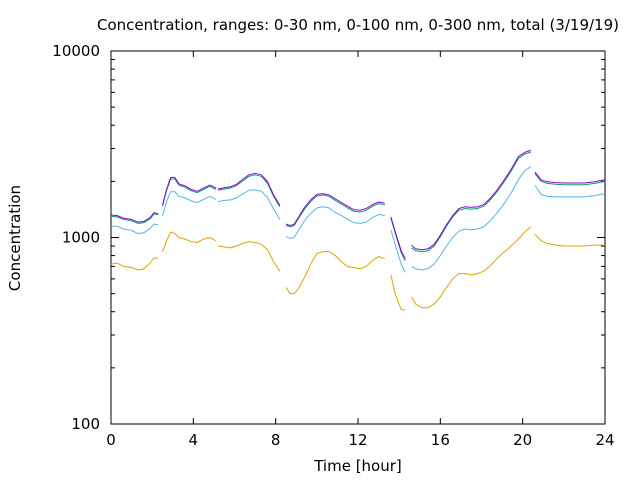 The width and height of the screenshot is (640, 480). What do you see at coordinates (604, 440) in the screenshot?
I see `x-tick-label: 24` at bounding box center [604, 440].